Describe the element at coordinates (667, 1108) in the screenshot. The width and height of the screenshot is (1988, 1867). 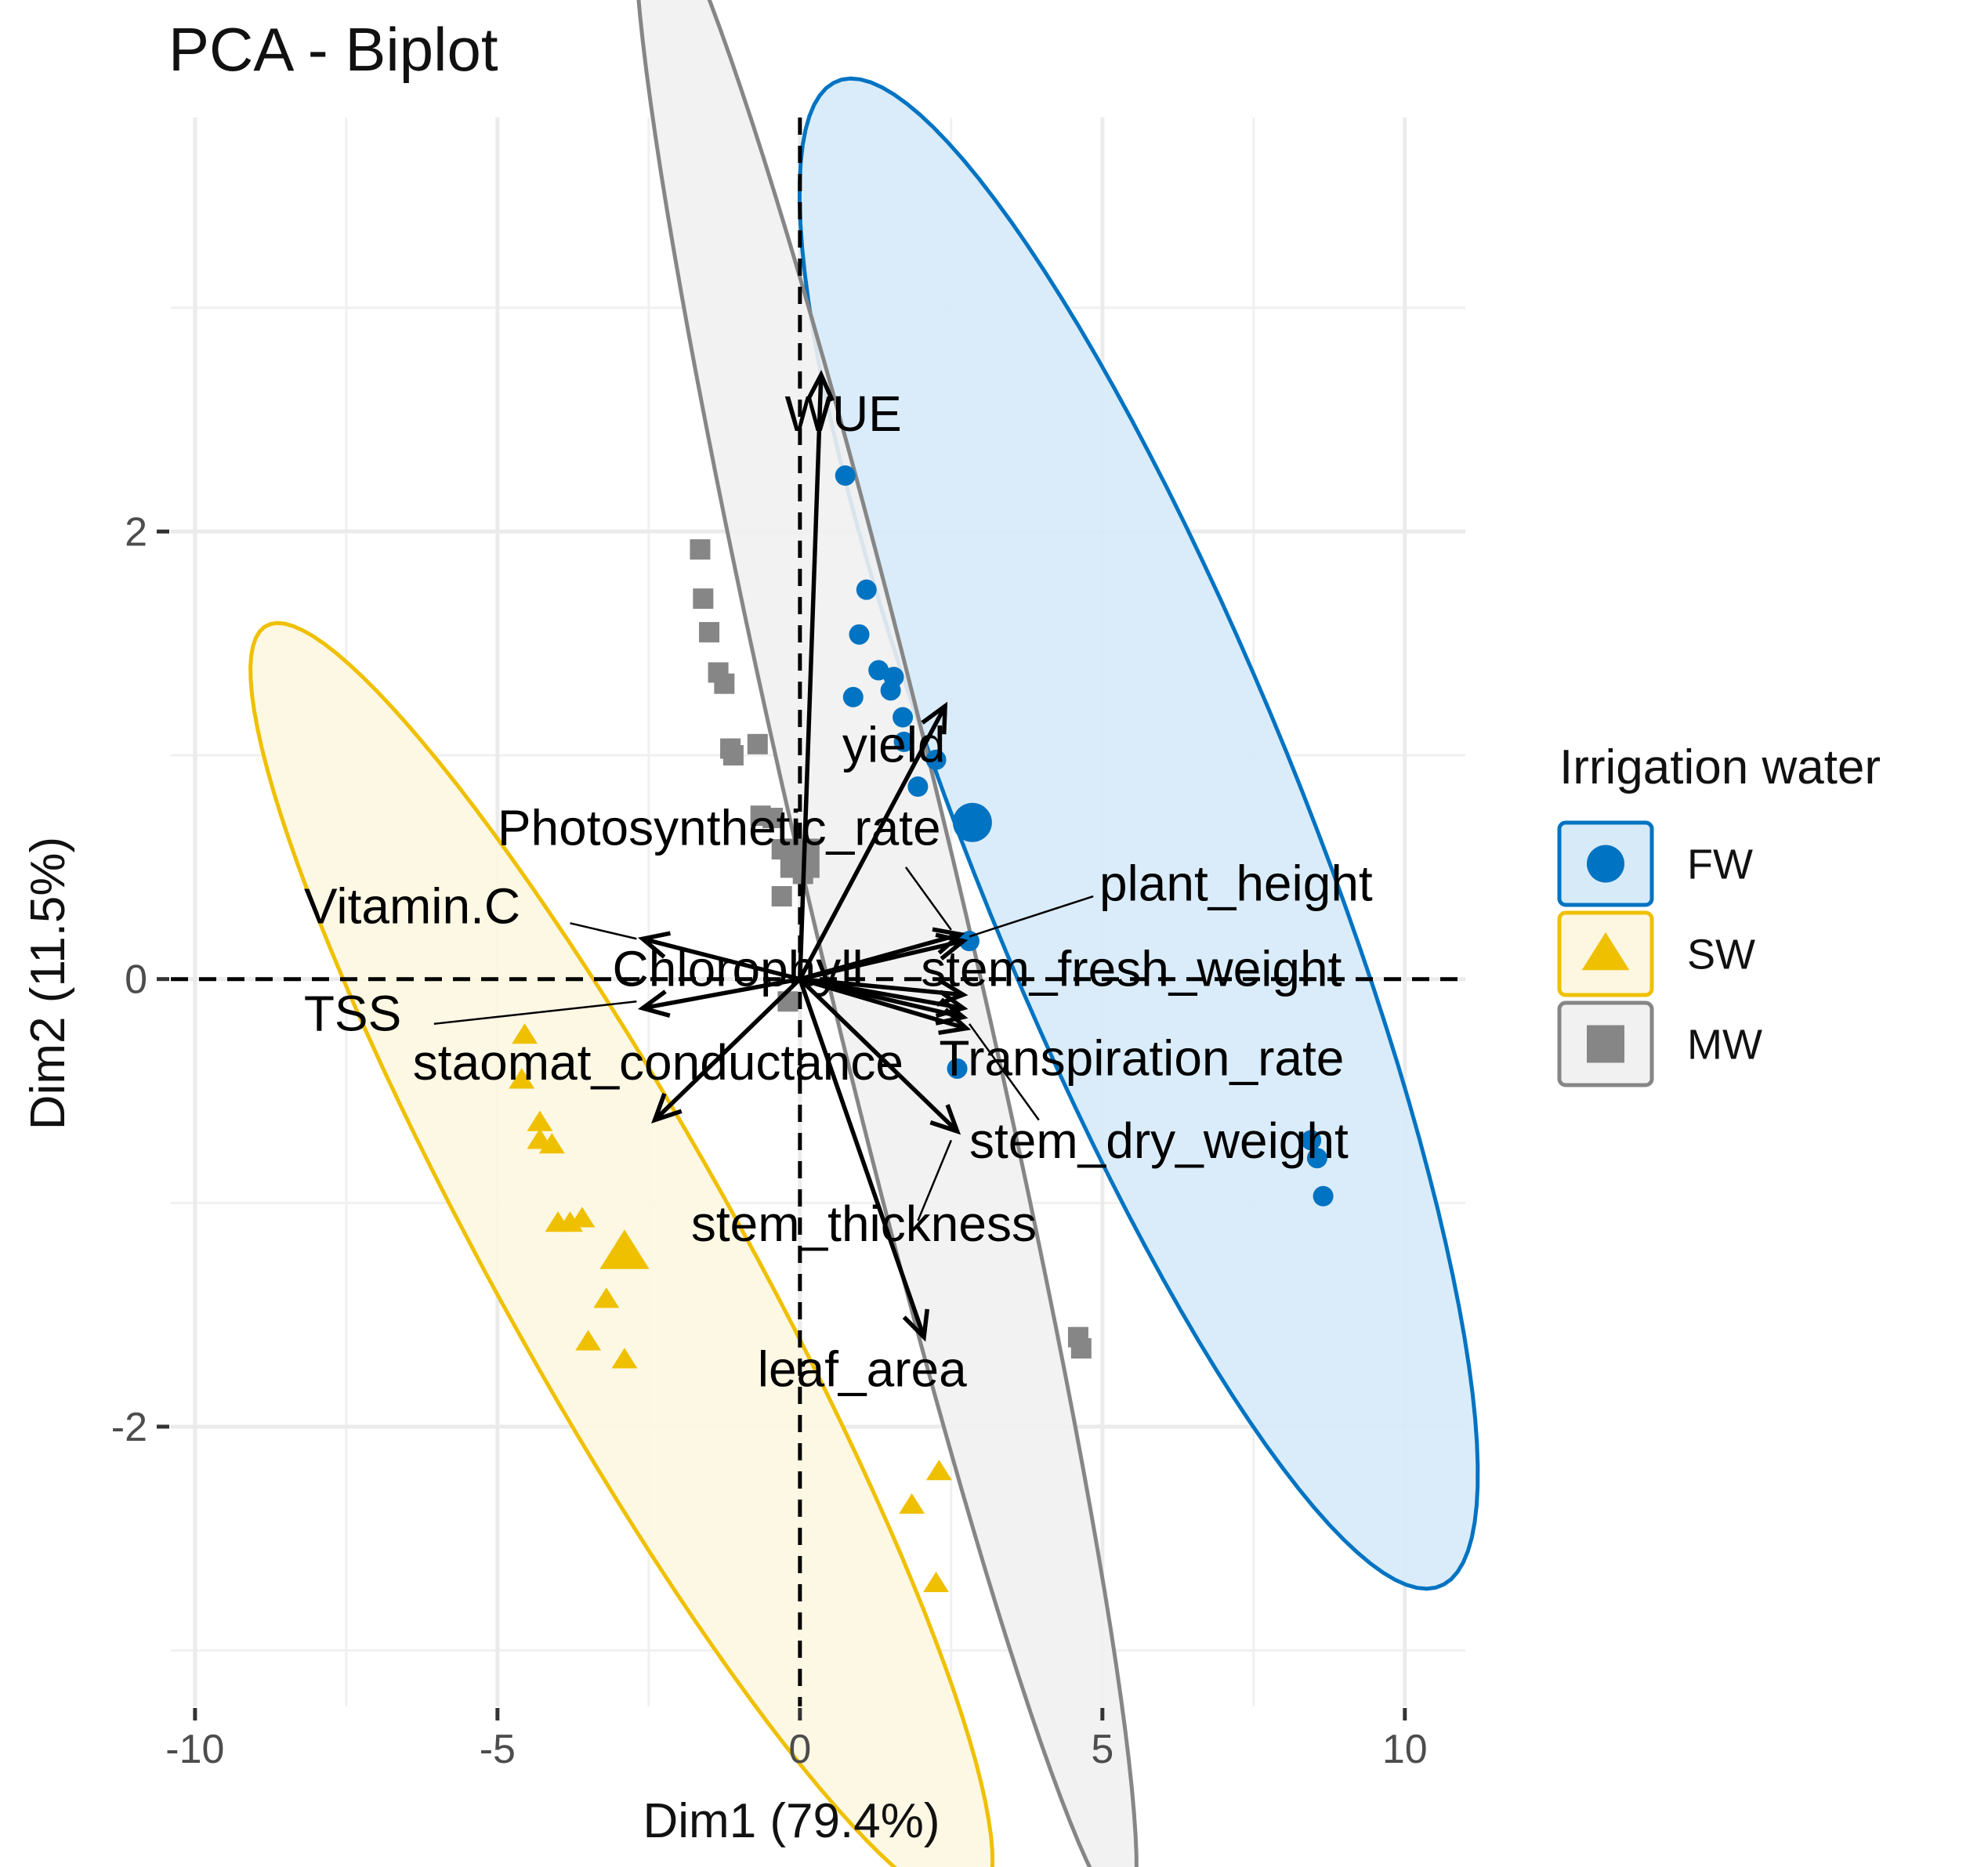
I see `arrowhead-staomat-conductance` at that location.